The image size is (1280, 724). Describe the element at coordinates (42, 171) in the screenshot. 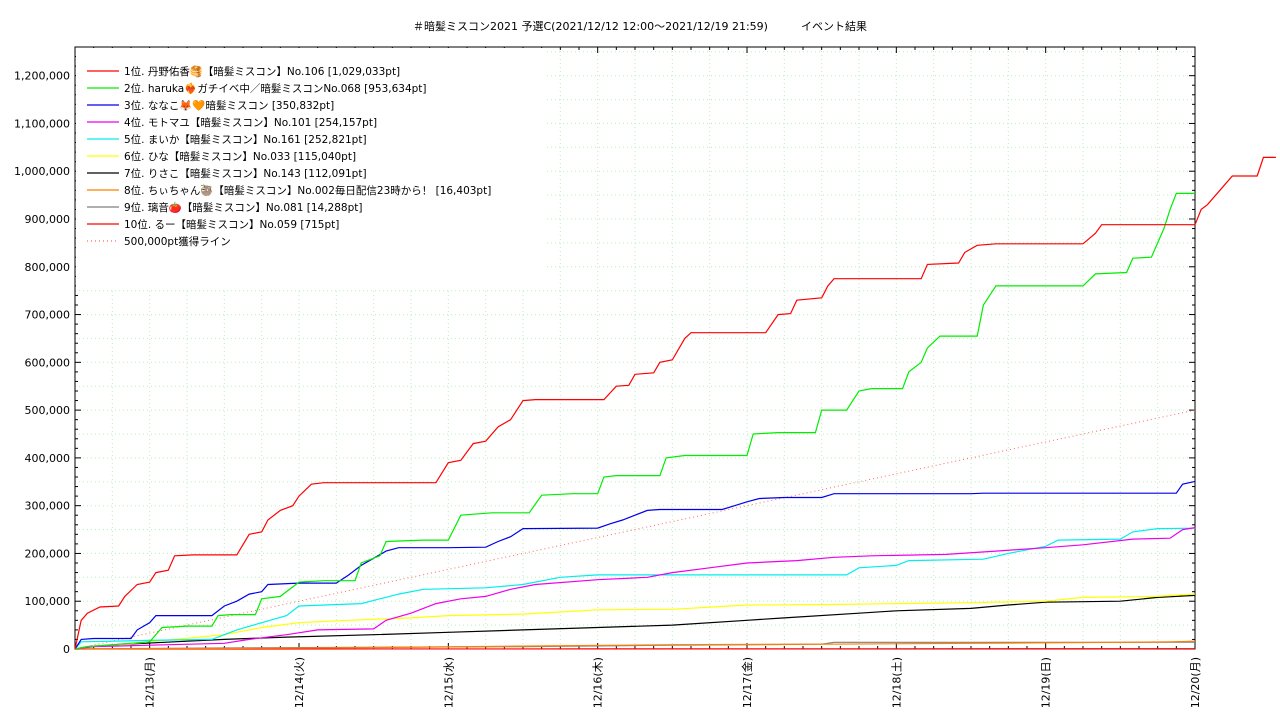

I see `y-tick-label: 1,000,000` at that location.